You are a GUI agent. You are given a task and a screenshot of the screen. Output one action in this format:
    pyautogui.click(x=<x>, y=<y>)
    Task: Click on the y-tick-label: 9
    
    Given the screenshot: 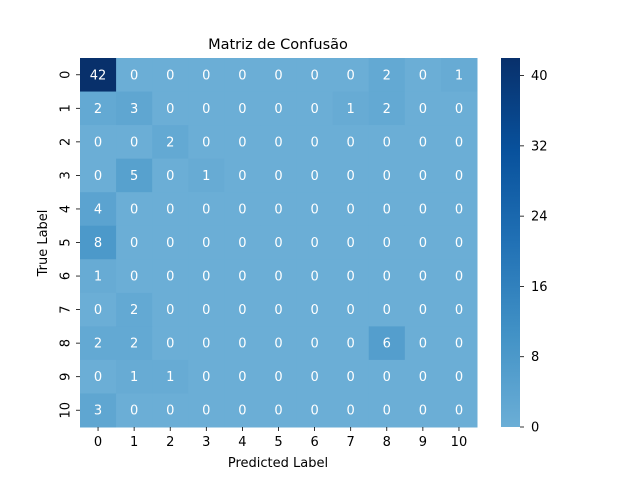 What is the action you would take?
    pyautogui.click(x=66, y=377)
    